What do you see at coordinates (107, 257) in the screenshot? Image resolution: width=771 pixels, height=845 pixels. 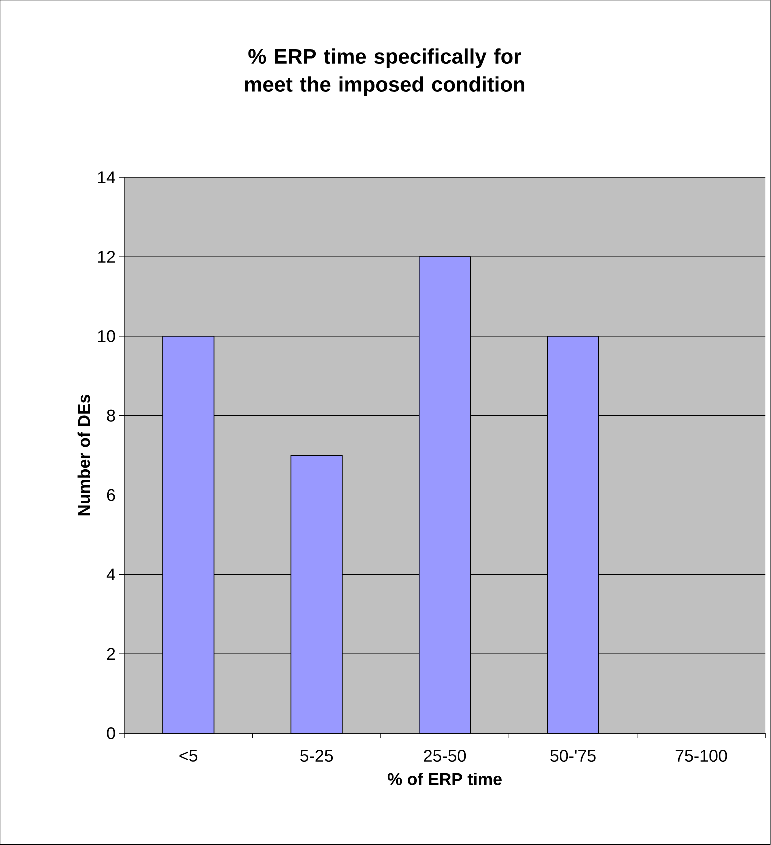 I see `y-tick-label: 12` at bounding box center [107, 257].